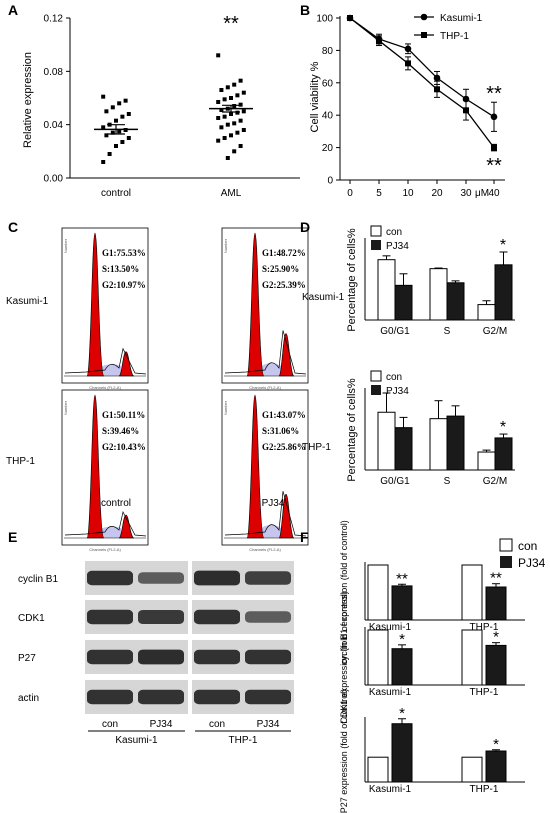 This screenshot has height=813, width=550. I want to click on panel-d-category: G0/G1, so click(395, 331).